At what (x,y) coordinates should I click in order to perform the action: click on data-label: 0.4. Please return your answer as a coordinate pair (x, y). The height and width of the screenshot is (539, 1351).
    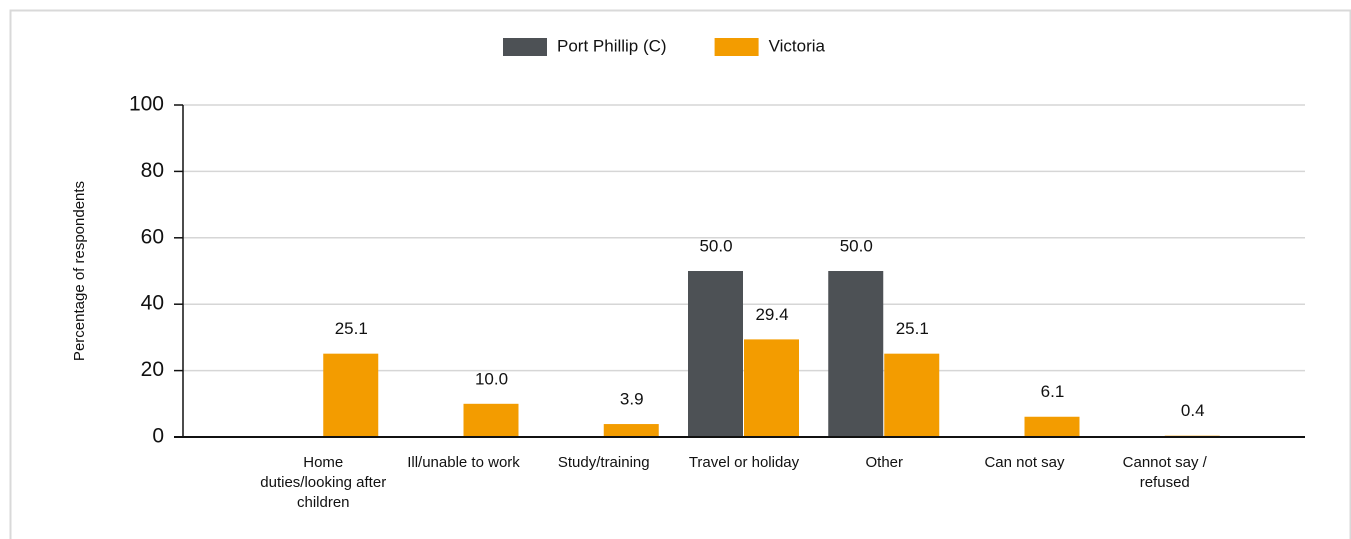
    Looking at the image, I should click on (1193, 410).